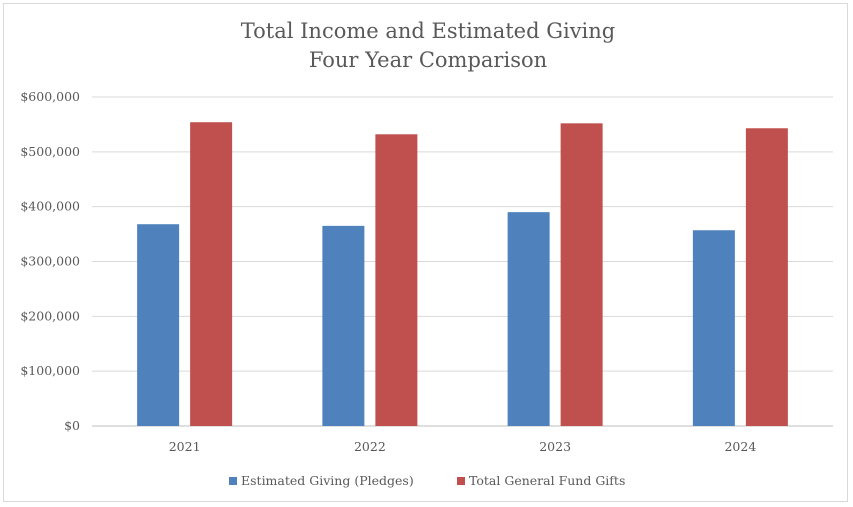  Describe the element at coordinates (428, 60) in the screenshot. I see `chart-title-line-2: Four Year Comparison` at that location.